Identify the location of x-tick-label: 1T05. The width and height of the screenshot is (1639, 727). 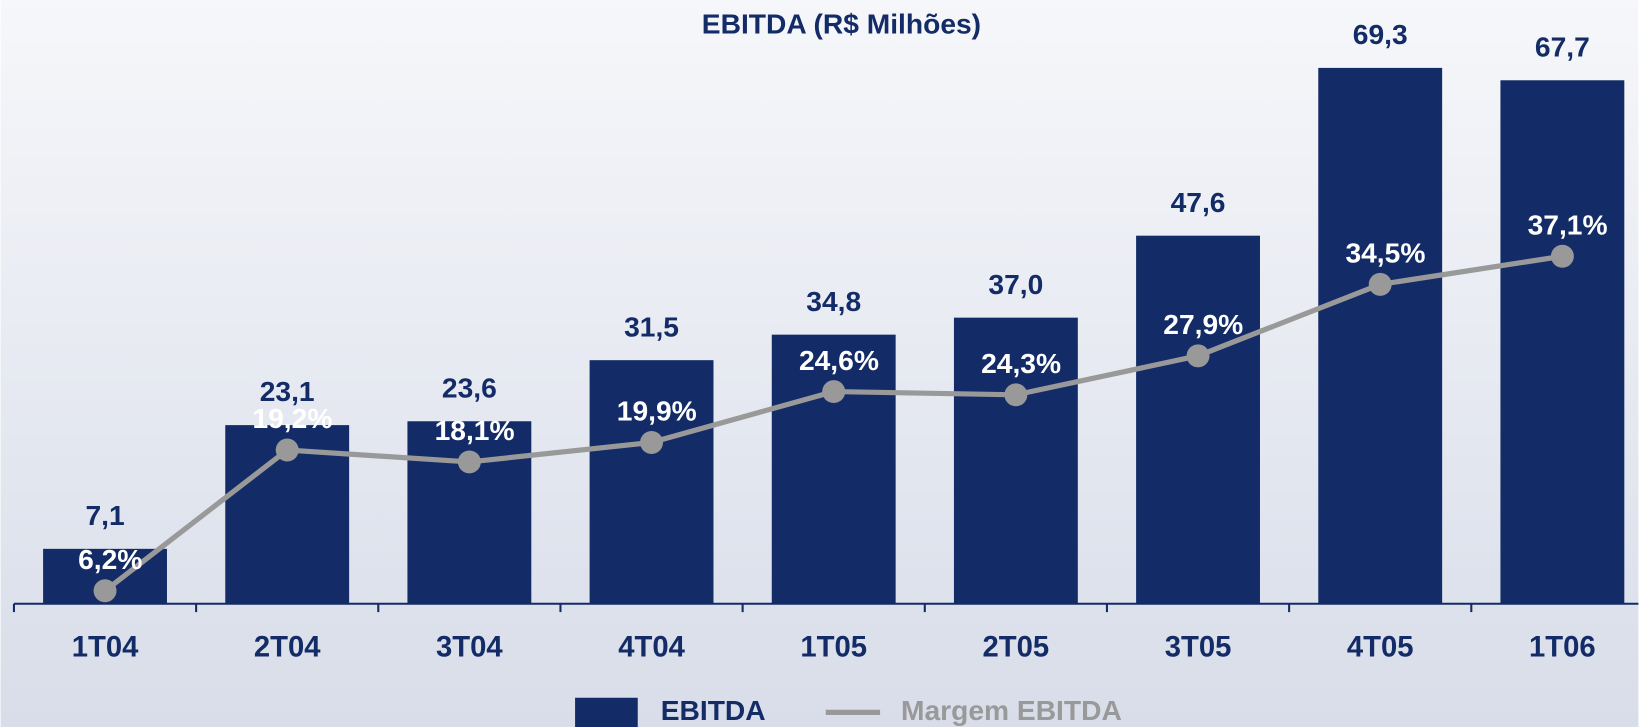
(833, 647).